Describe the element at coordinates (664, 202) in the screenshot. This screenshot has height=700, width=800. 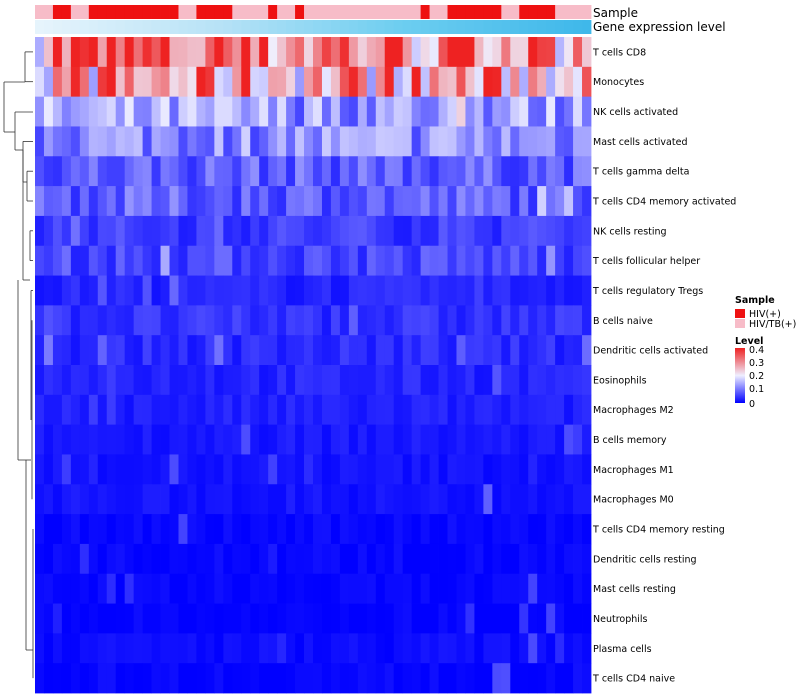
I see `row-label: T cells CD4 memory activated` at that location.